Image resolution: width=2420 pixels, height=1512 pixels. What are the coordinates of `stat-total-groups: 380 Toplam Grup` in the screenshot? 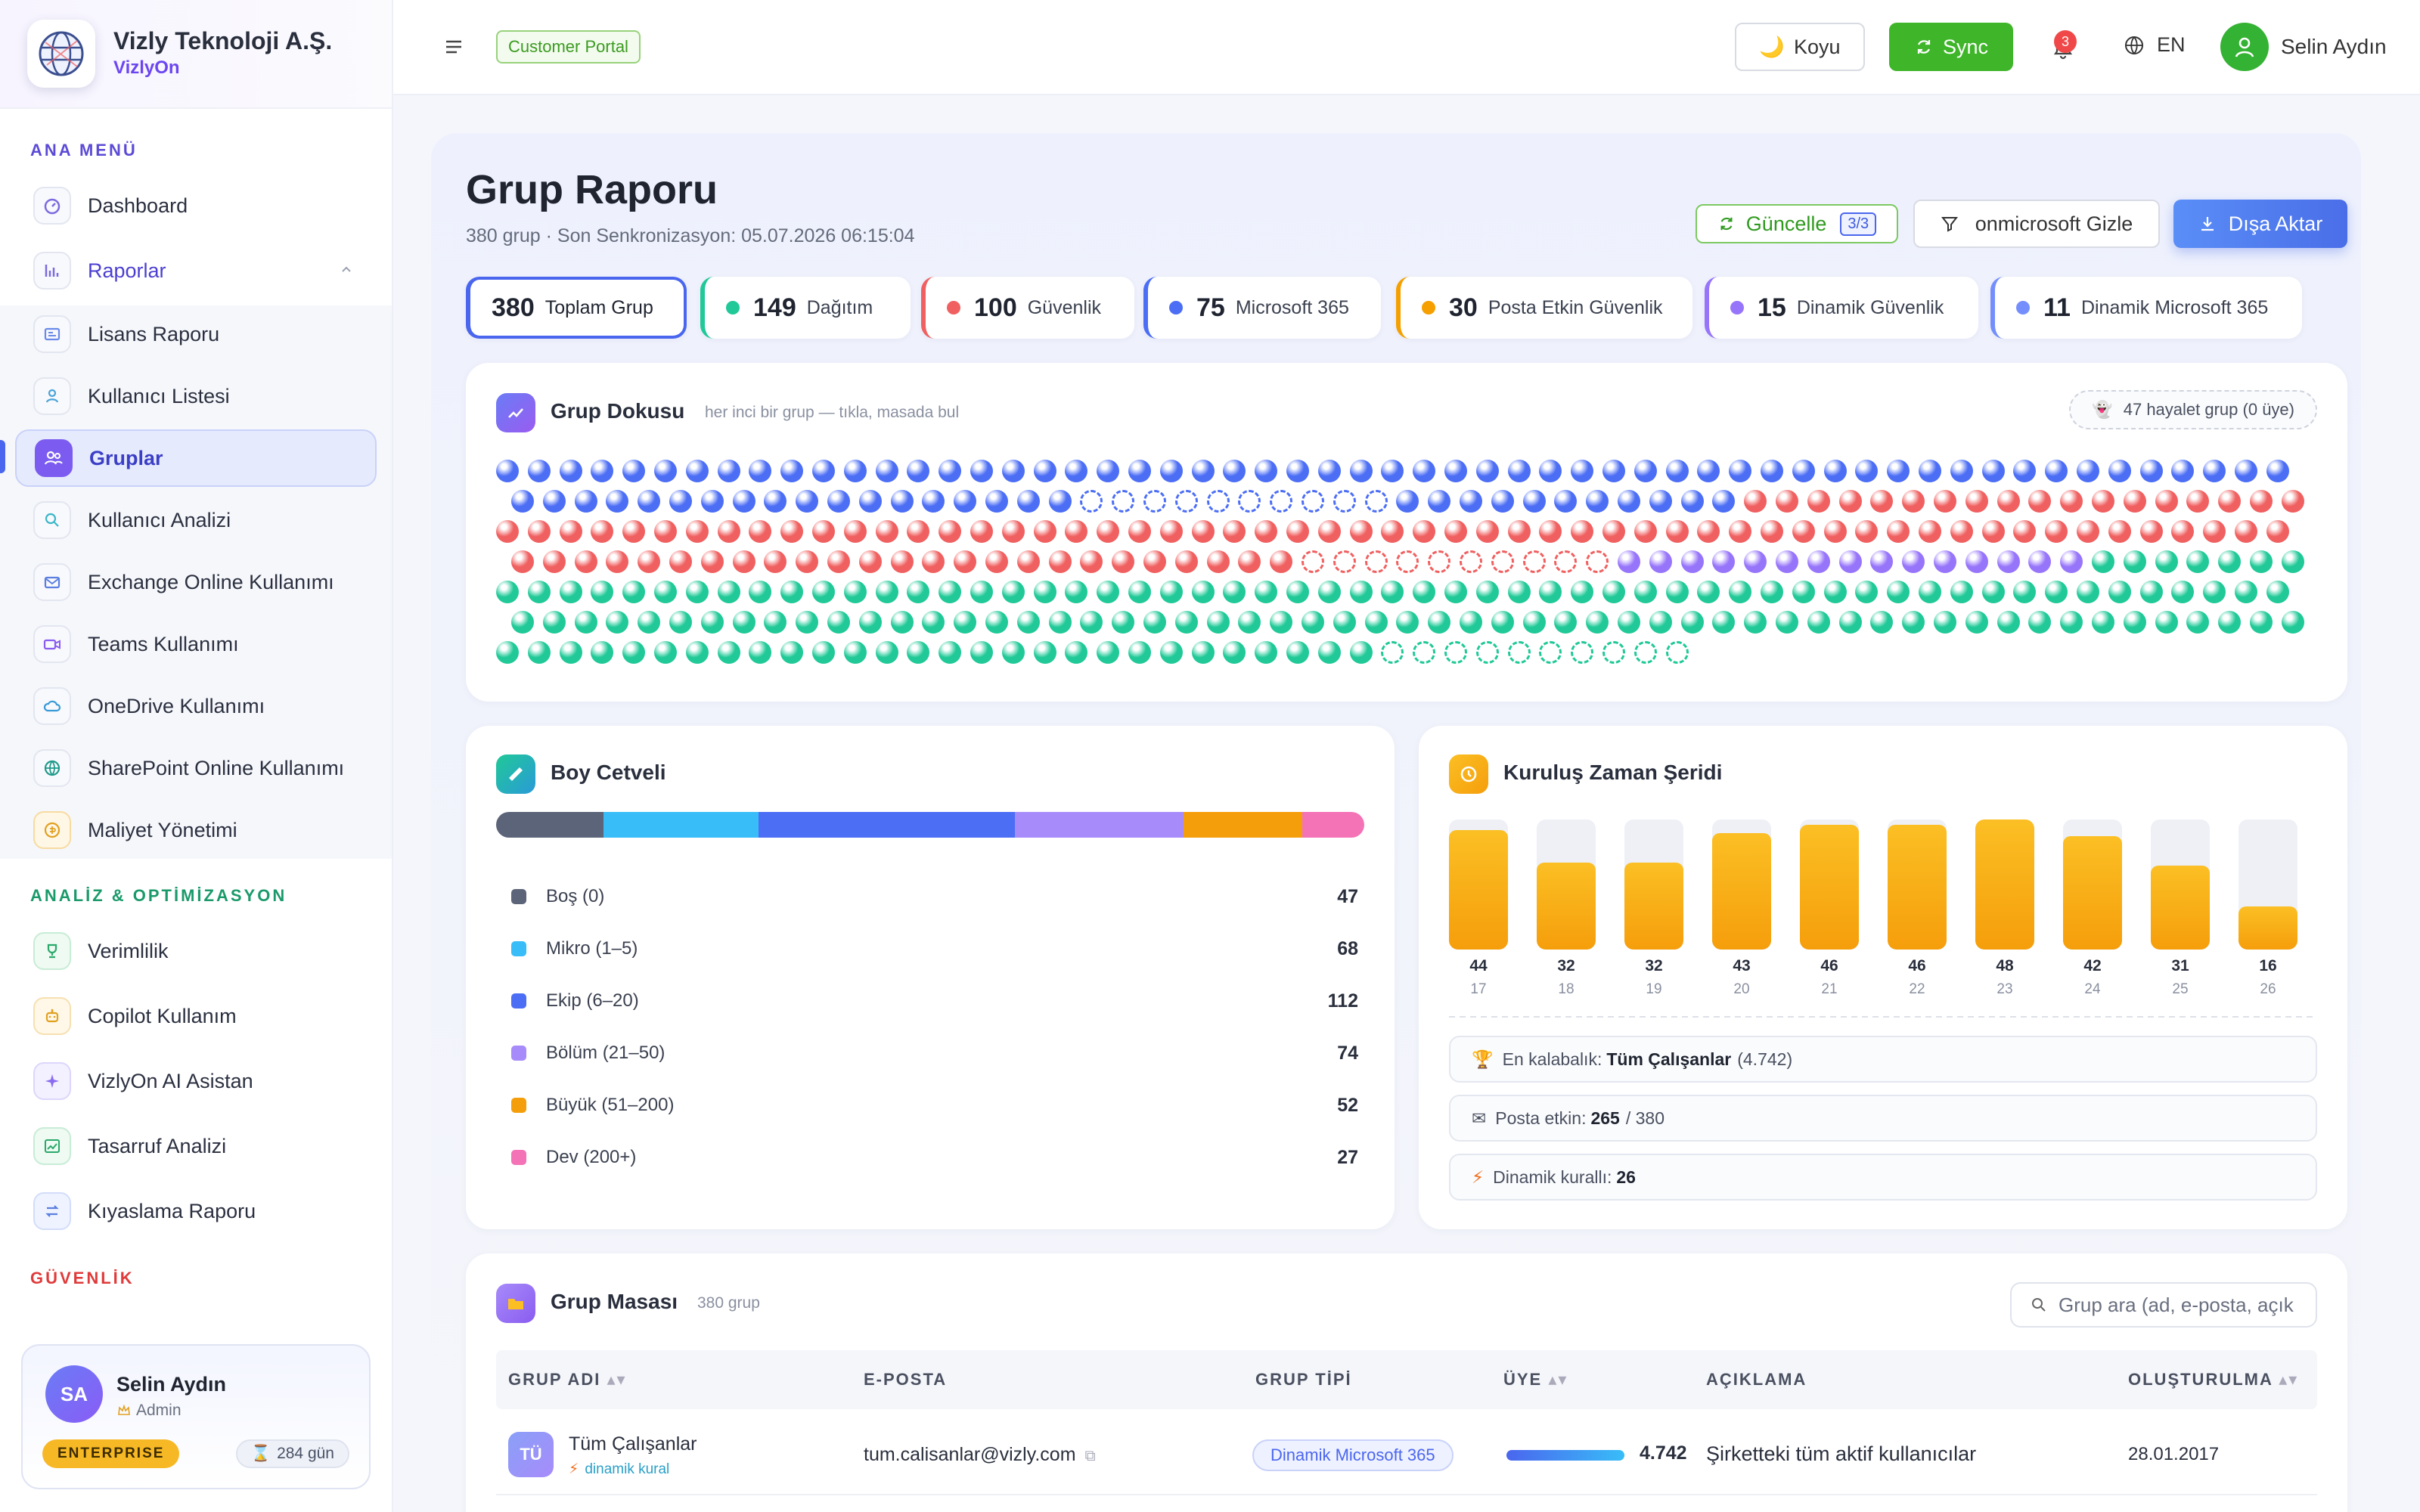 It's located at (576, 308).